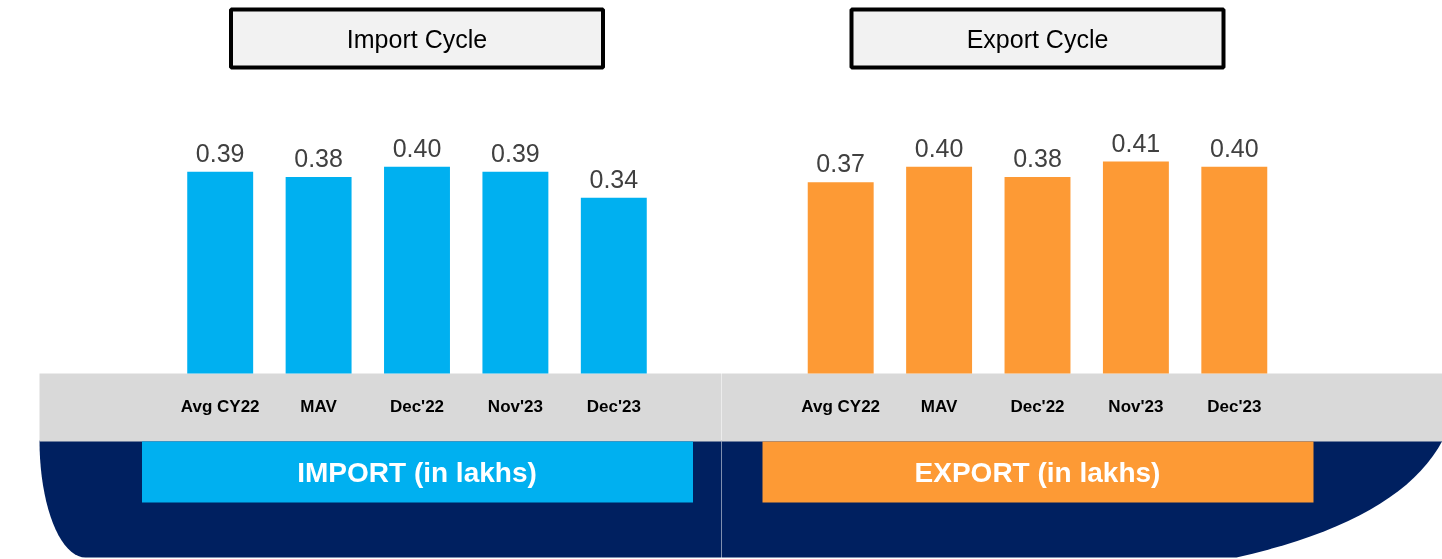  I want to click on x-axis-title: EXPORT (in lakhs), so click(1037, 472).